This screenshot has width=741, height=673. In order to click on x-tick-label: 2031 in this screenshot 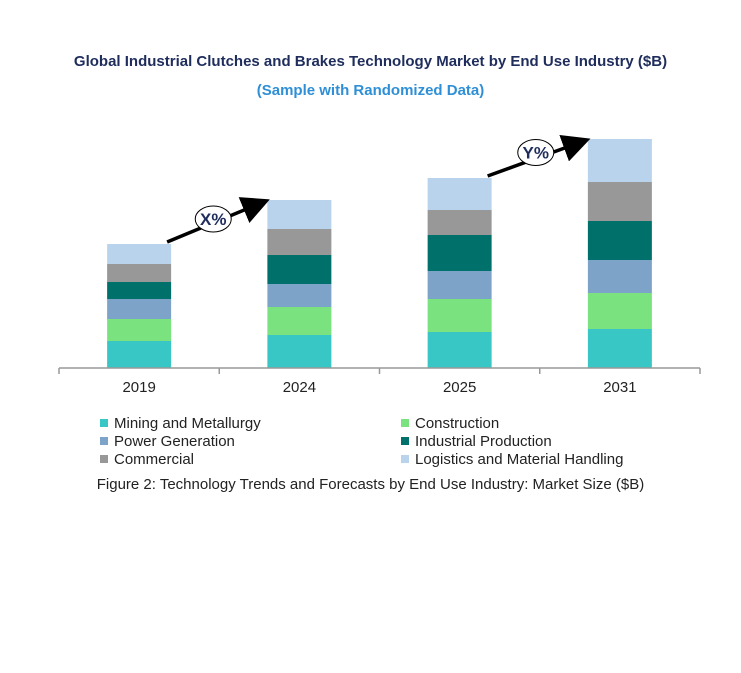, I will do `click(619, 387)`.